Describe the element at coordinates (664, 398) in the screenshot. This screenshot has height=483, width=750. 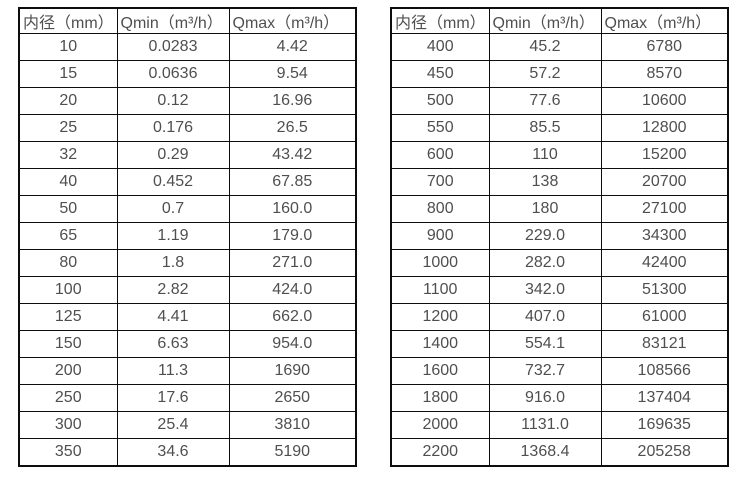
I see `cell-qmax: 137404` at that location.